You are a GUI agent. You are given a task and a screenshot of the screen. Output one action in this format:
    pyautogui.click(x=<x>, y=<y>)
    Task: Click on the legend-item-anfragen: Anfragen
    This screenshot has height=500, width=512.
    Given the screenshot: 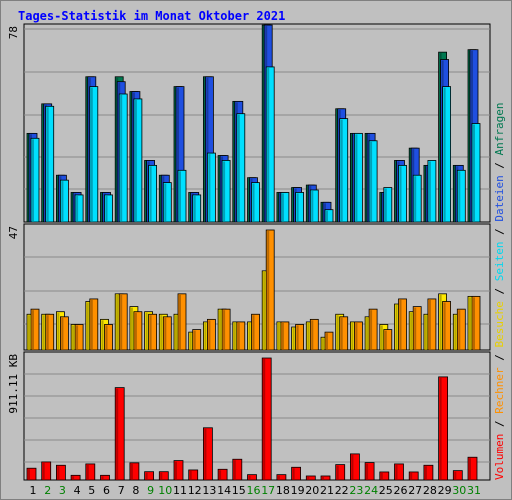 What is the action you would take?
    pyautogui.click(x=499, y=128)
    